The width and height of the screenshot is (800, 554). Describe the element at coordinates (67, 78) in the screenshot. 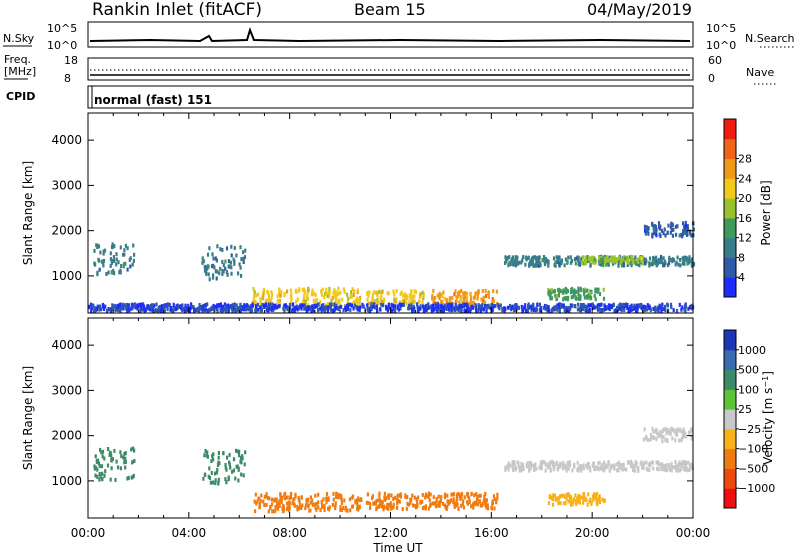

I see `freq-tick-bottom: 8` at that location.